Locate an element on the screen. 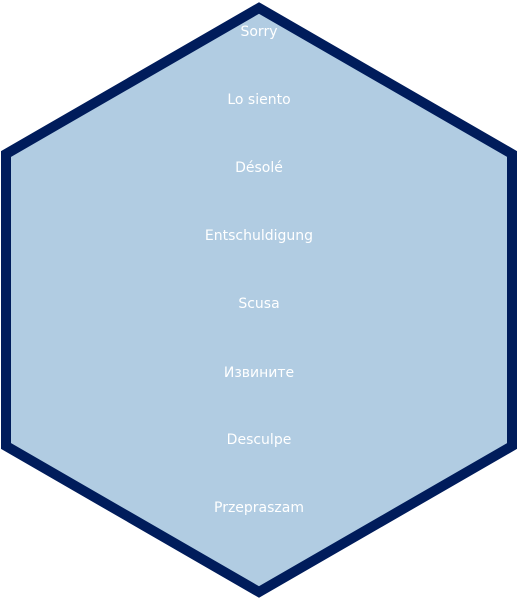 This screenshot has width=518, height=600. phrase-izvinite: Извините is located at coordinates (259, 373).